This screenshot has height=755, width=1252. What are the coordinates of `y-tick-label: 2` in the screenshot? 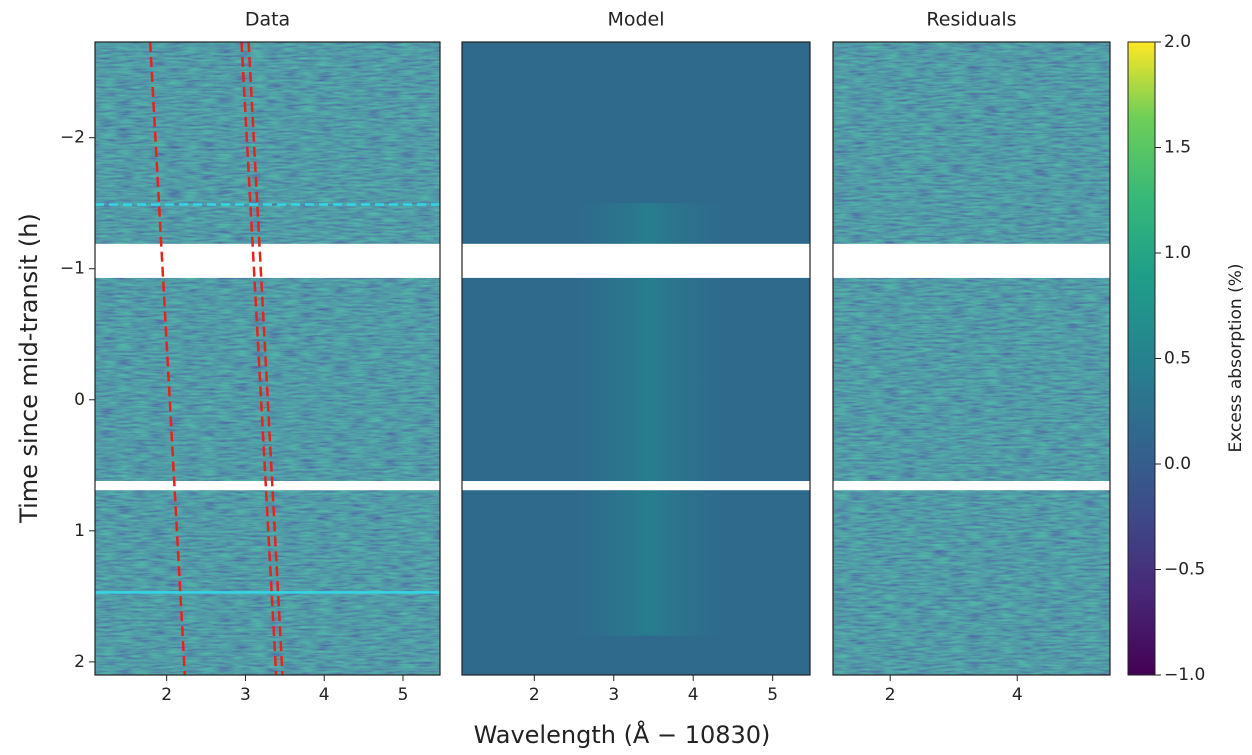 It's located at (79, 662).